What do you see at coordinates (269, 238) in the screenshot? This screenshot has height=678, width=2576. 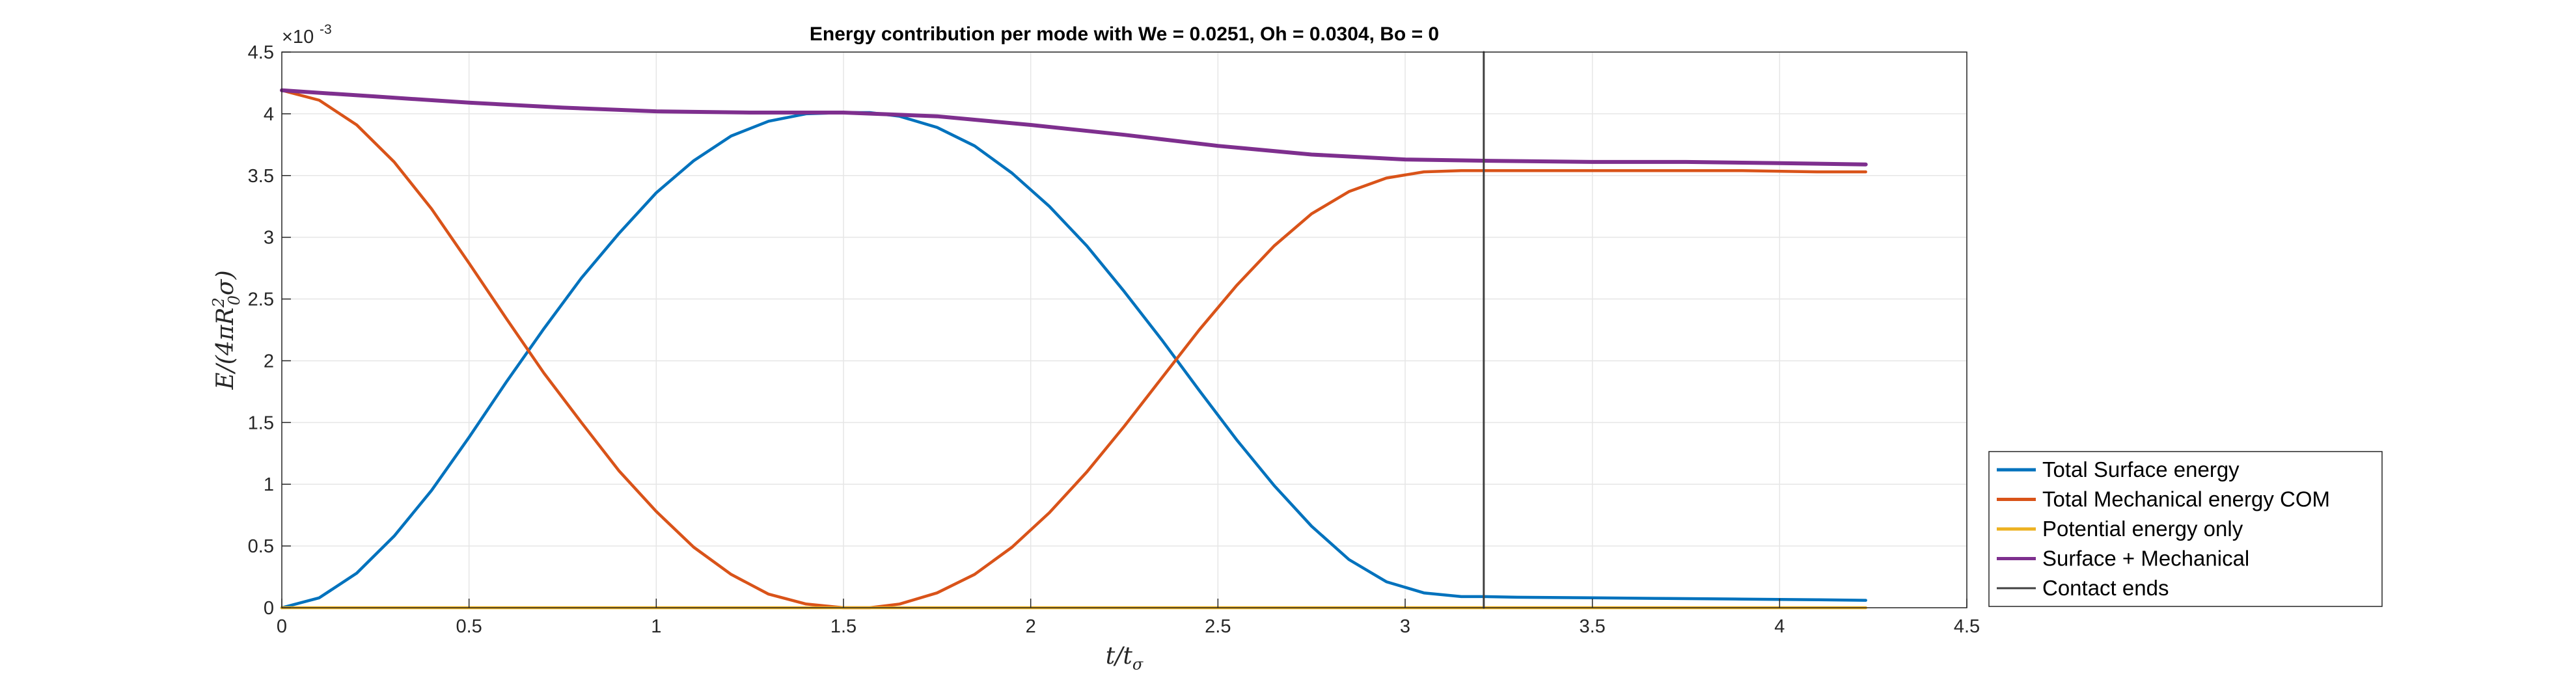 I see `y-tick-label: 3` at bounding box center [269, 238].